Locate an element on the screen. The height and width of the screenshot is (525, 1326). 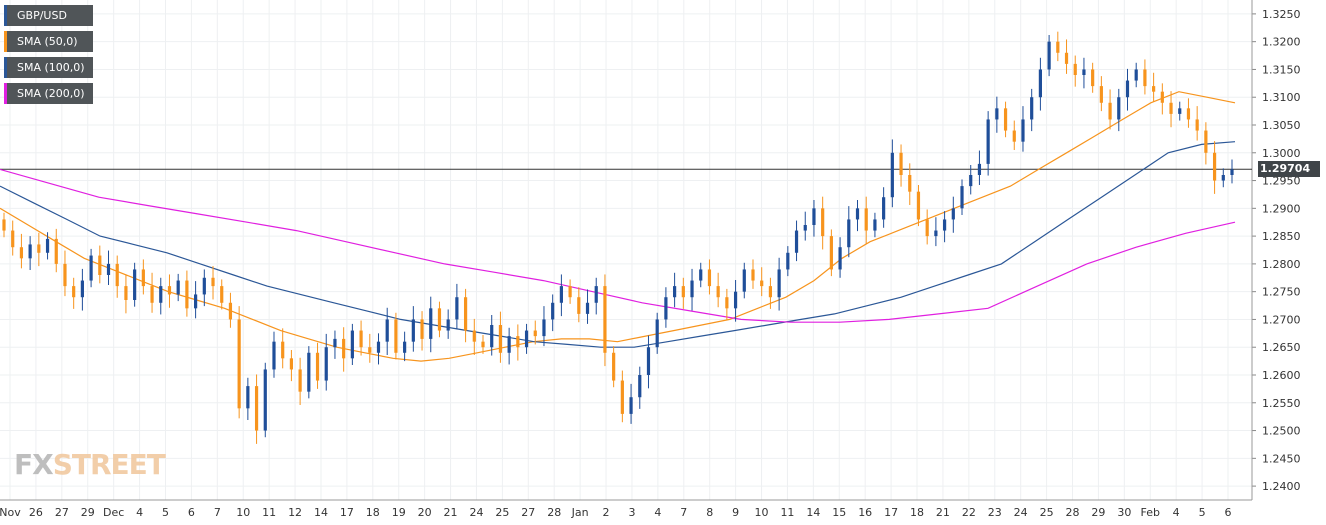
x-tick-label: 20 is located at coordinates (425, 512).